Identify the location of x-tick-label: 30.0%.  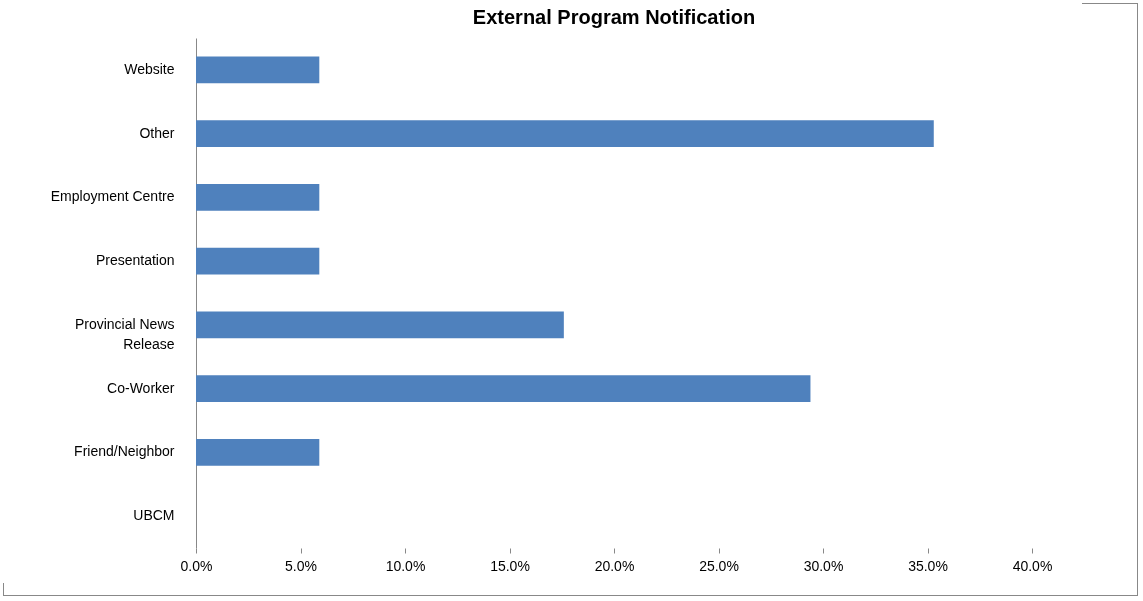
(823, 565).